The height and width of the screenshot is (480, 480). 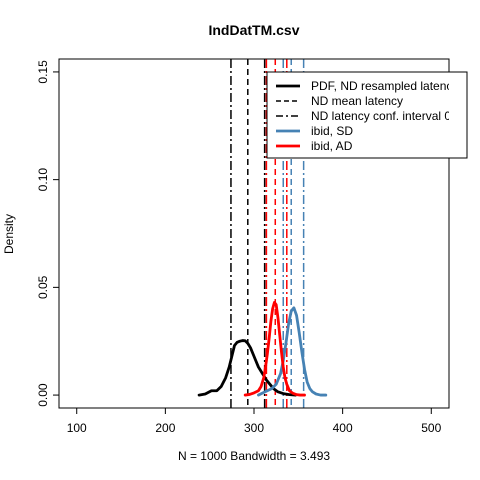 I want to click on density-curves, so click(x=262, y=349).